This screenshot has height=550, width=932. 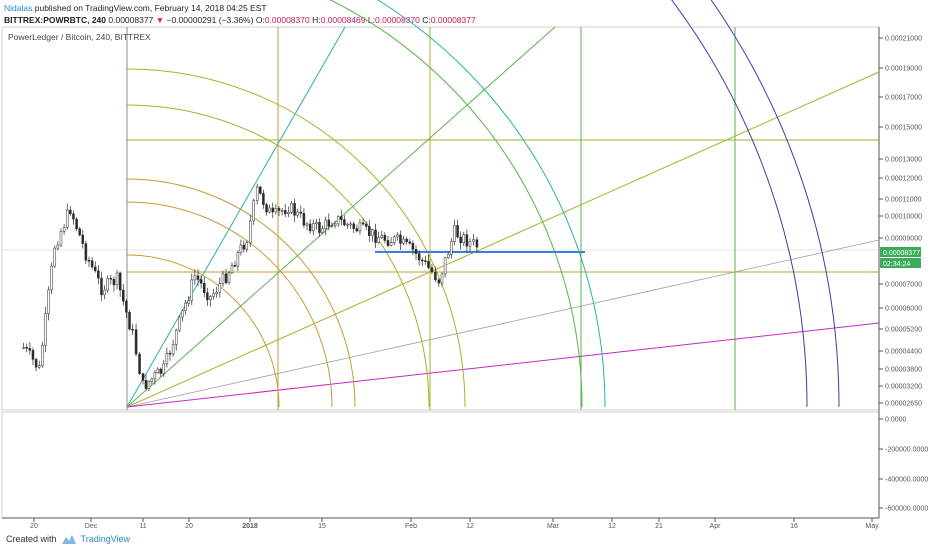 What do you see at coordinates (896, 264) in the screenshot?
I see `countdown-badge-text: 02:34:24` at bounding box center [896, 264].